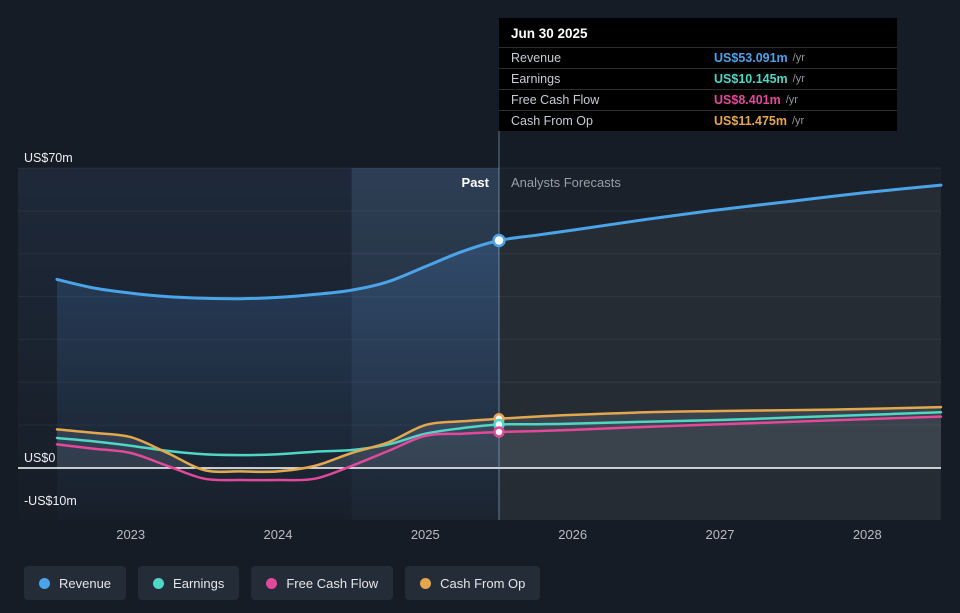 Image resolution: width=960 pixels, height=613 pixels. Describe the element at coordinates (131, 534) in the screenshot. I see `x-axis-label: 2023` at that location.